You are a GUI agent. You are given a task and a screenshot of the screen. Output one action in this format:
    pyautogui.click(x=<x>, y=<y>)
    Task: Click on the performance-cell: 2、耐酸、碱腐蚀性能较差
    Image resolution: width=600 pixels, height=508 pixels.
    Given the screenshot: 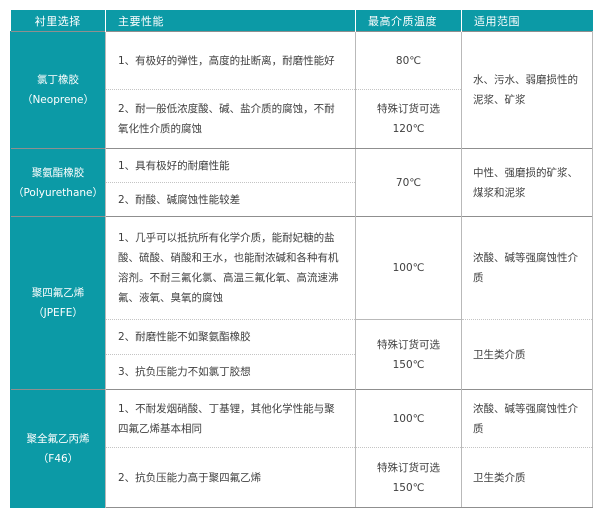 What is the action you would take?
    pyautogui.click(x=230, y=199)
    